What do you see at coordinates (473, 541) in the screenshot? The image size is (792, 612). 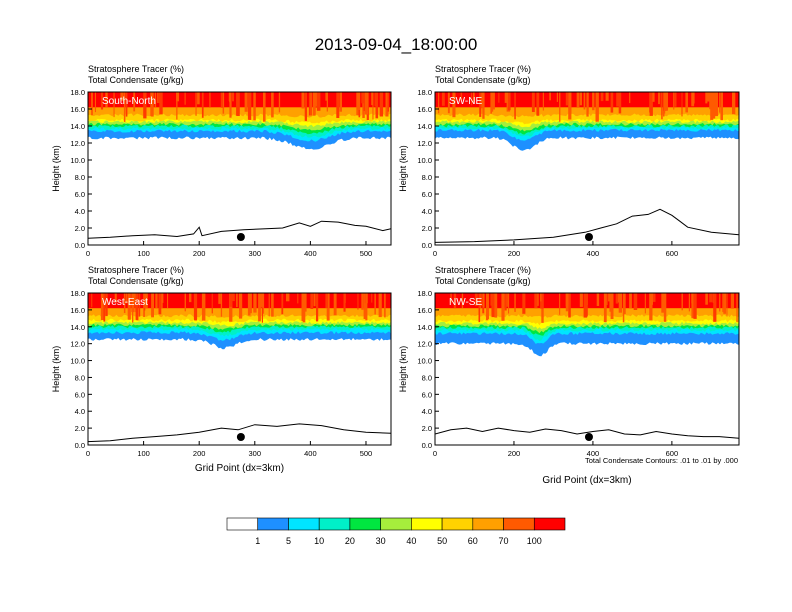 I see `colorbar-label: 60` at bounding box center [473, 541].